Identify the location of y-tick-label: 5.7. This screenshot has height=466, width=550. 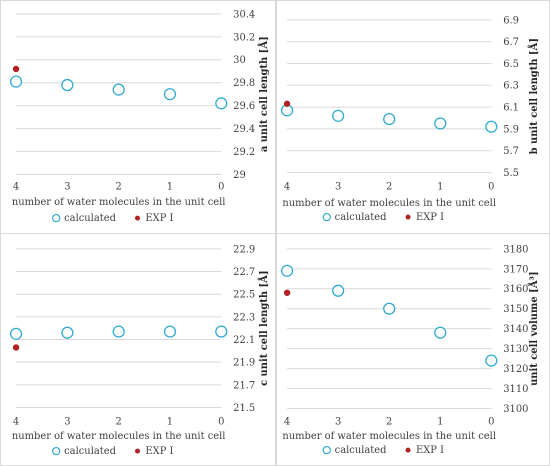
(511, 151).